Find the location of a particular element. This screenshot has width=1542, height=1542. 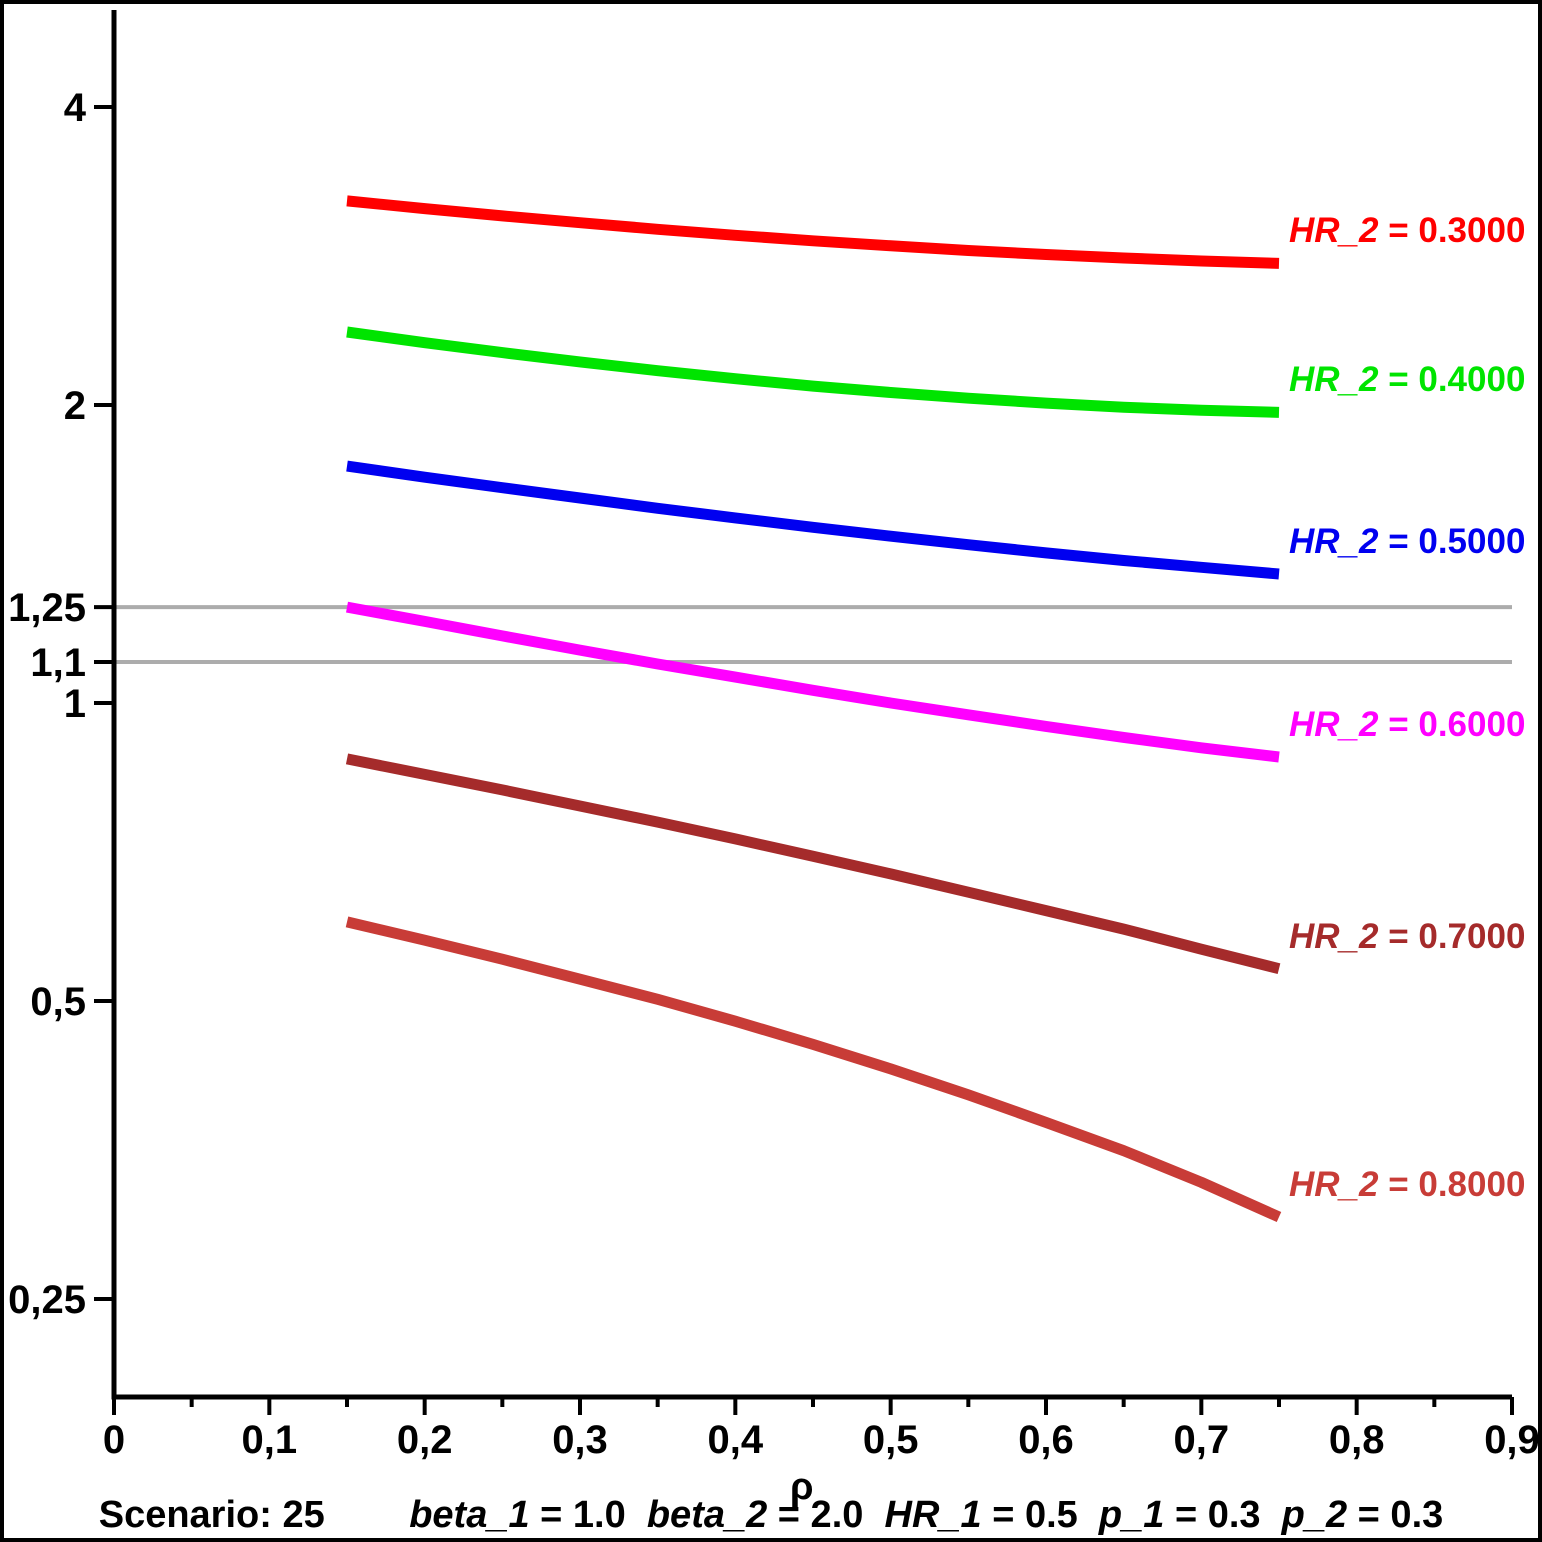

x-tick-label: 0,3 is located at coordinates (580, 1440).